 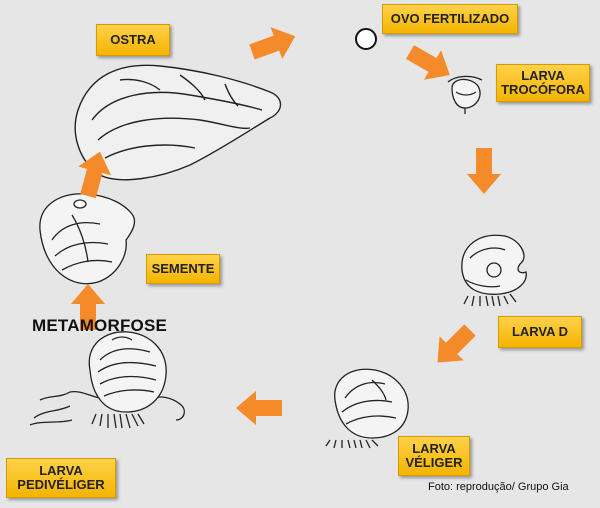 I want to click on label-larva-veliger: LARVA VÉLIGER, so click(x=434, y=456).